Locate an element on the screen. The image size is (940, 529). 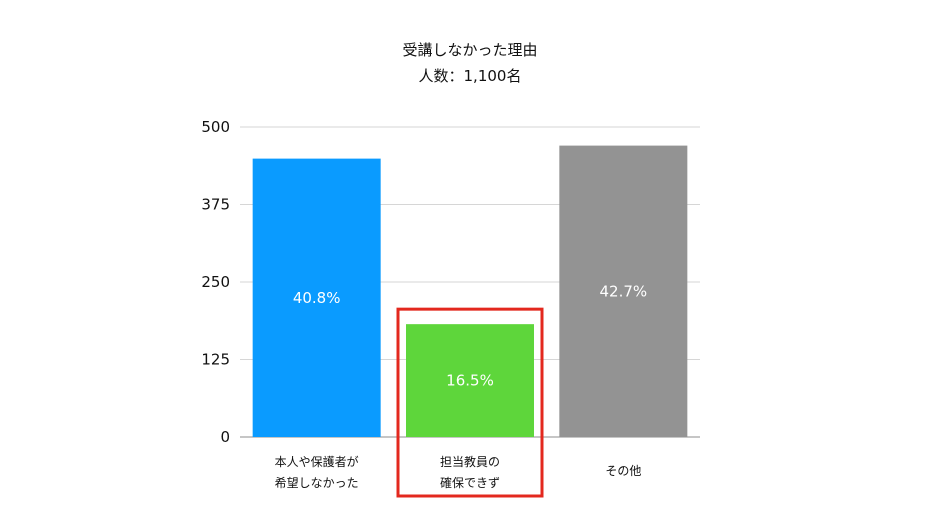
category-label: その他 is located at coordinates (623, 471).